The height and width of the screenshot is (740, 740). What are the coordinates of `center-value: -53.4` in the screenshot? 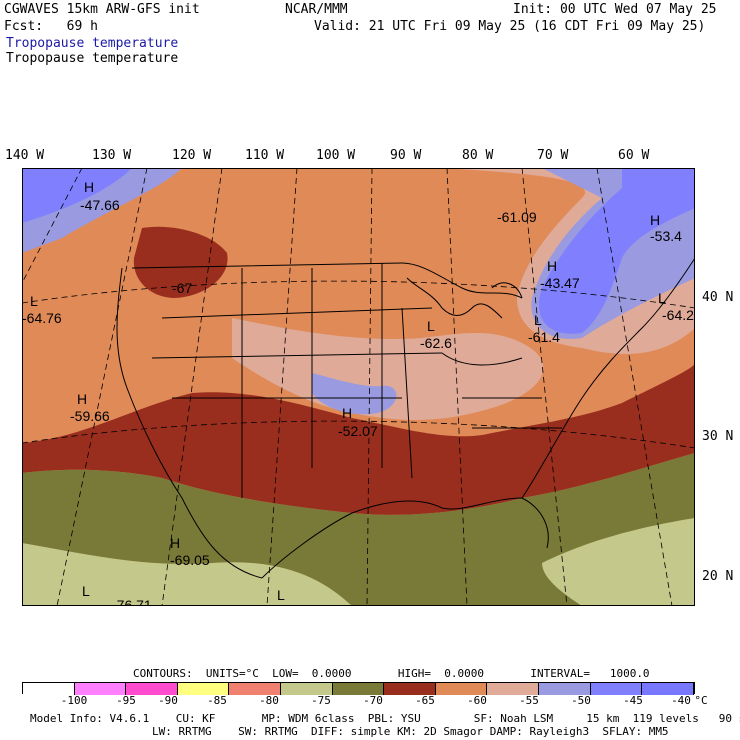 It's located at (666, 236).